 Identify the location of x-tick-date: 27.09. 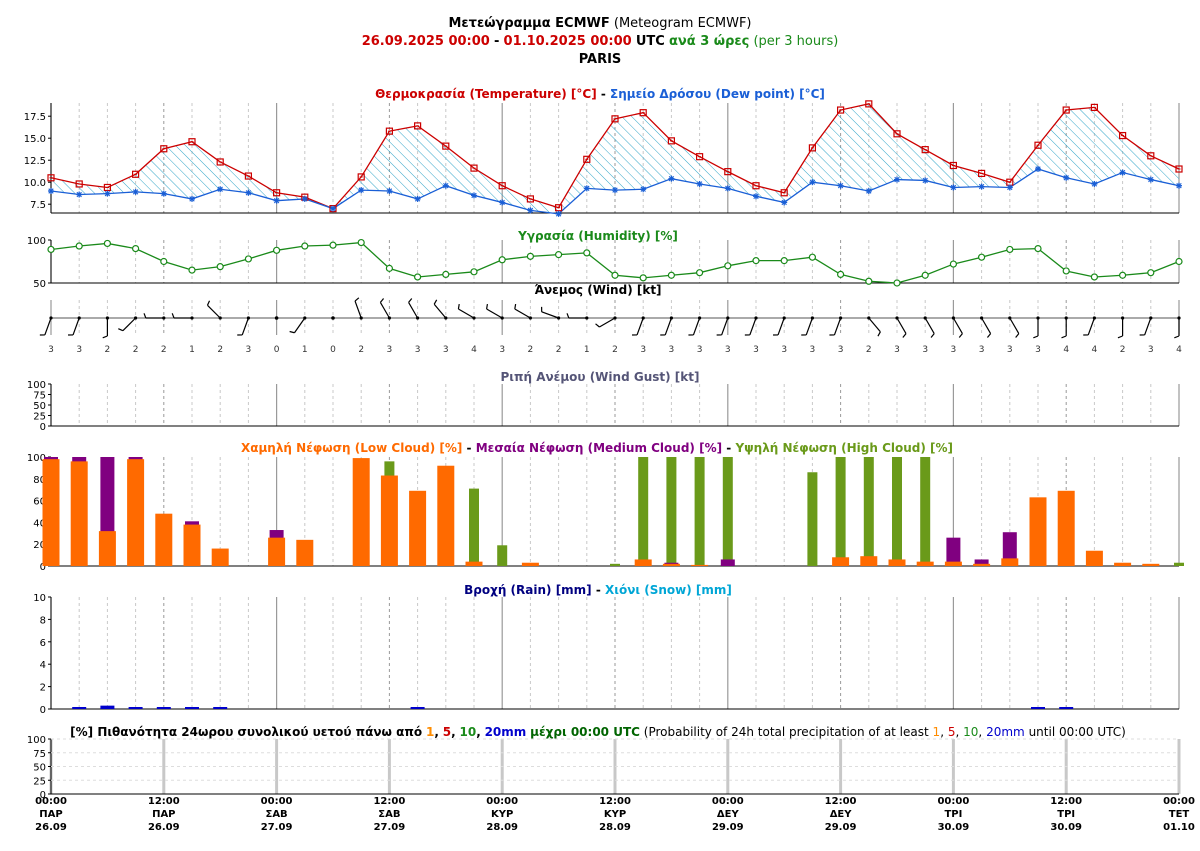
(390, 827).